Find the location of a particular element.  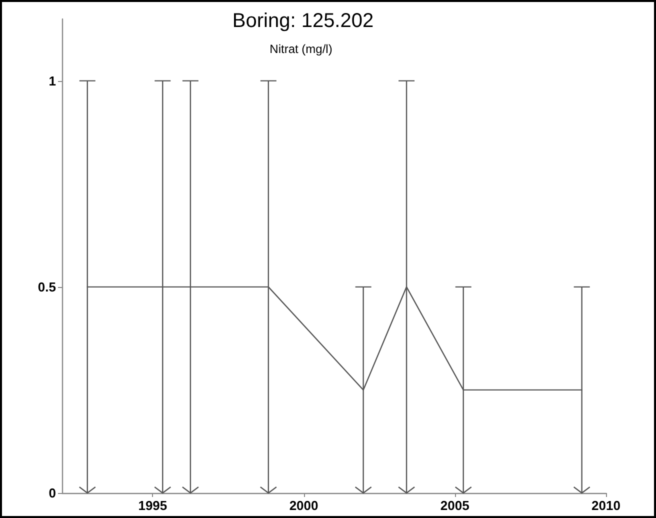

x-tick-label: 2005 is located at coordinates (455, 505).